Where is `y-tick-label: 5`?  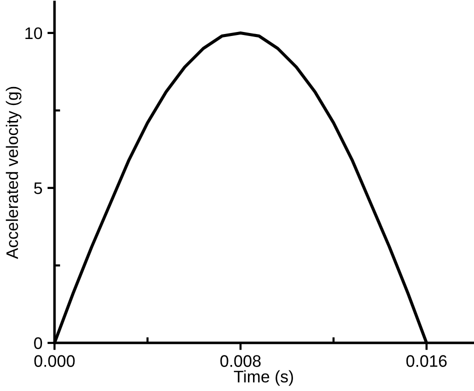 y-tick-label: 5 is located at coordinates (38, 188).